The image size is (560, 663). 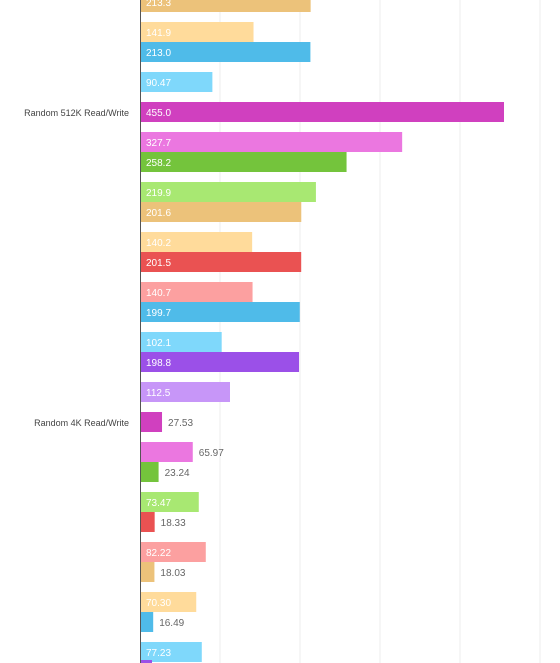 I want to click on read-bar-label: 23.24, so click(x=177, y=473).